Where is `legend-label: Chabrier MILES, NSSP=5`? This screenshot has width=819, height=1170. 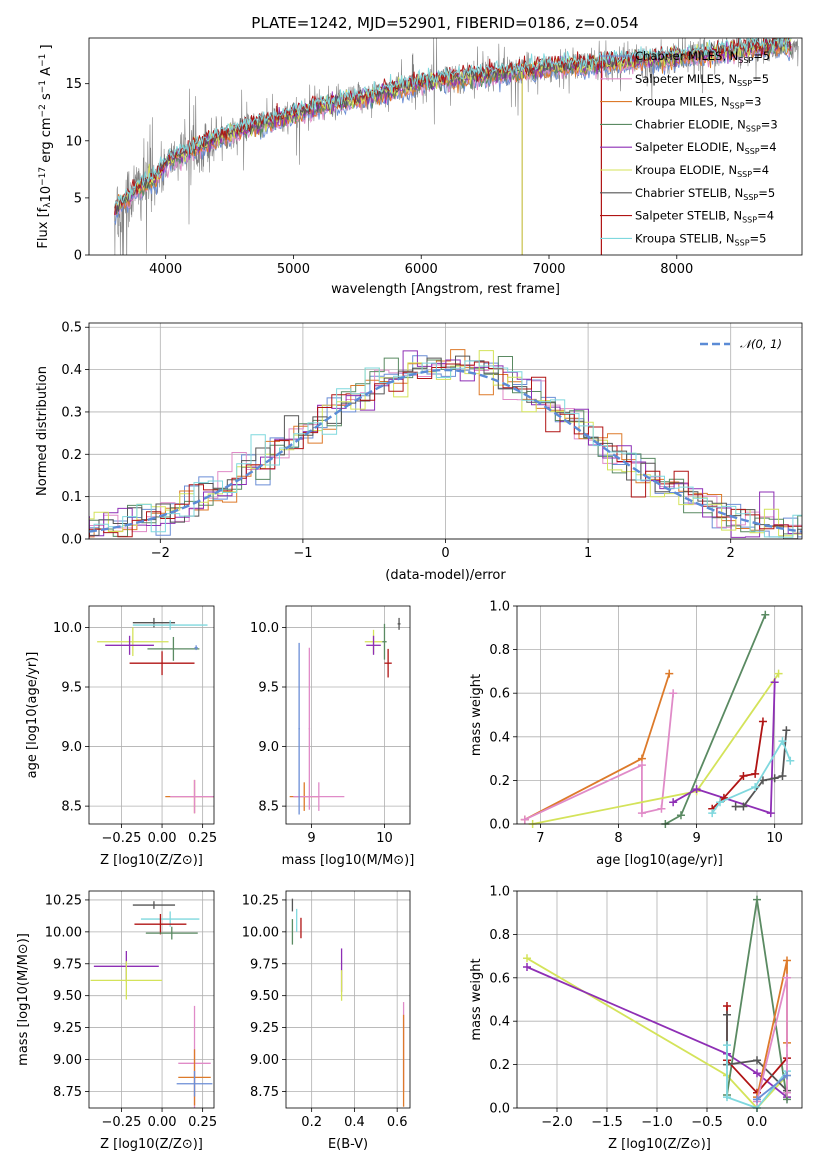 legend-label: Chabrier MILES, NSSP=5 is located at coordinates (702, 57).